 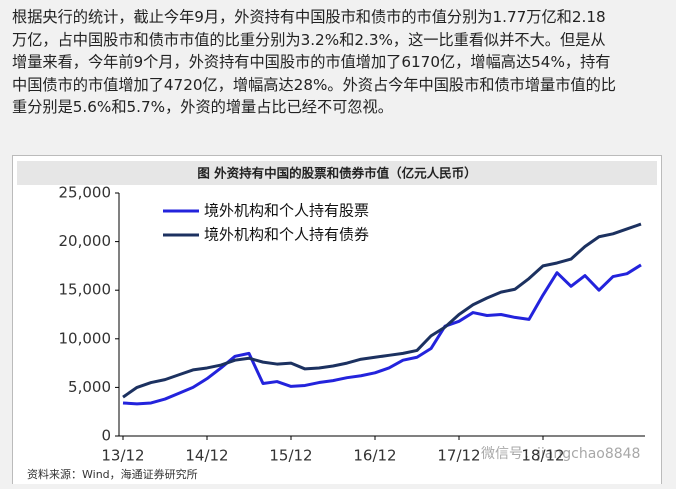 What do you see at coordinates (202, 107) in the screenshot?
I see `paragraph-line: 重分别是5.6%和5.7%，外资的增量占比已经不可忽视。` at bounding box center [202, 107].